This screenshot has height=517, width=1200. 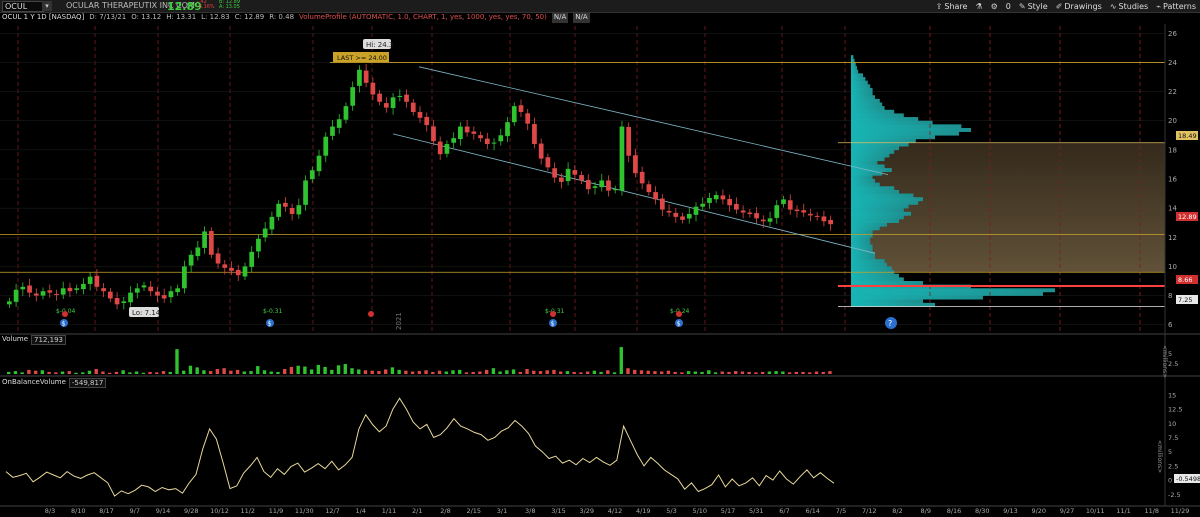 I want to click on style-icon: ✎, so click(x=1022, y=6).